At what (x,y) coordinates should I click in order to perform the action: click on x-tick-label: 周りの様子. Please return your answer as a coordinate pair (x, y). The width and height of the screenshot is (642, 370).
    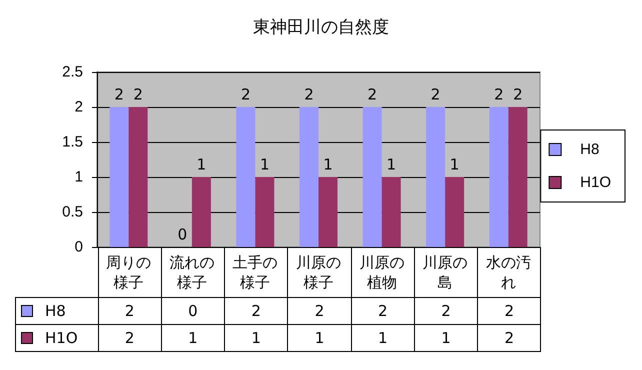
    Looking at the image, I should click on (129, 273).